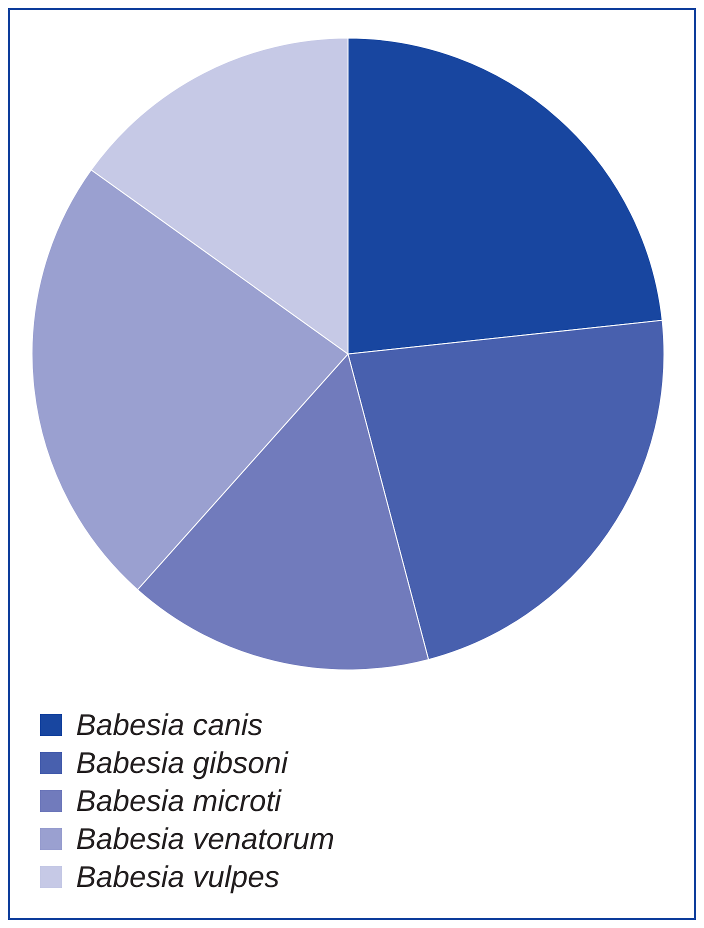 The height and width of the screenshot is (928, 704). I want to click on legend-label: Babesia microti, so click(179, 801).